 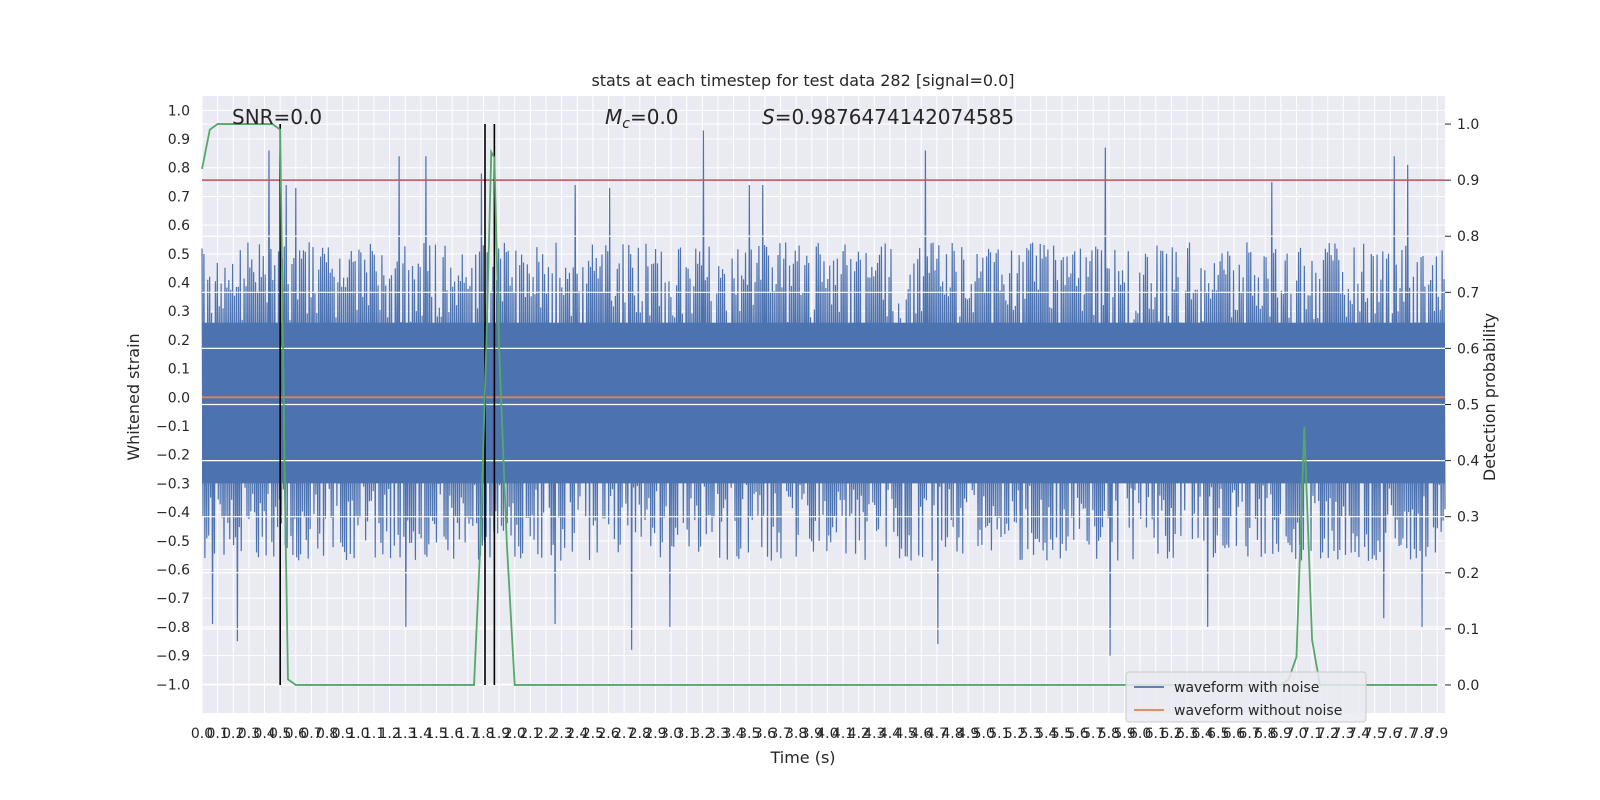 I want to click on x-axis-label: Time (s), so click(x=802, y=757).